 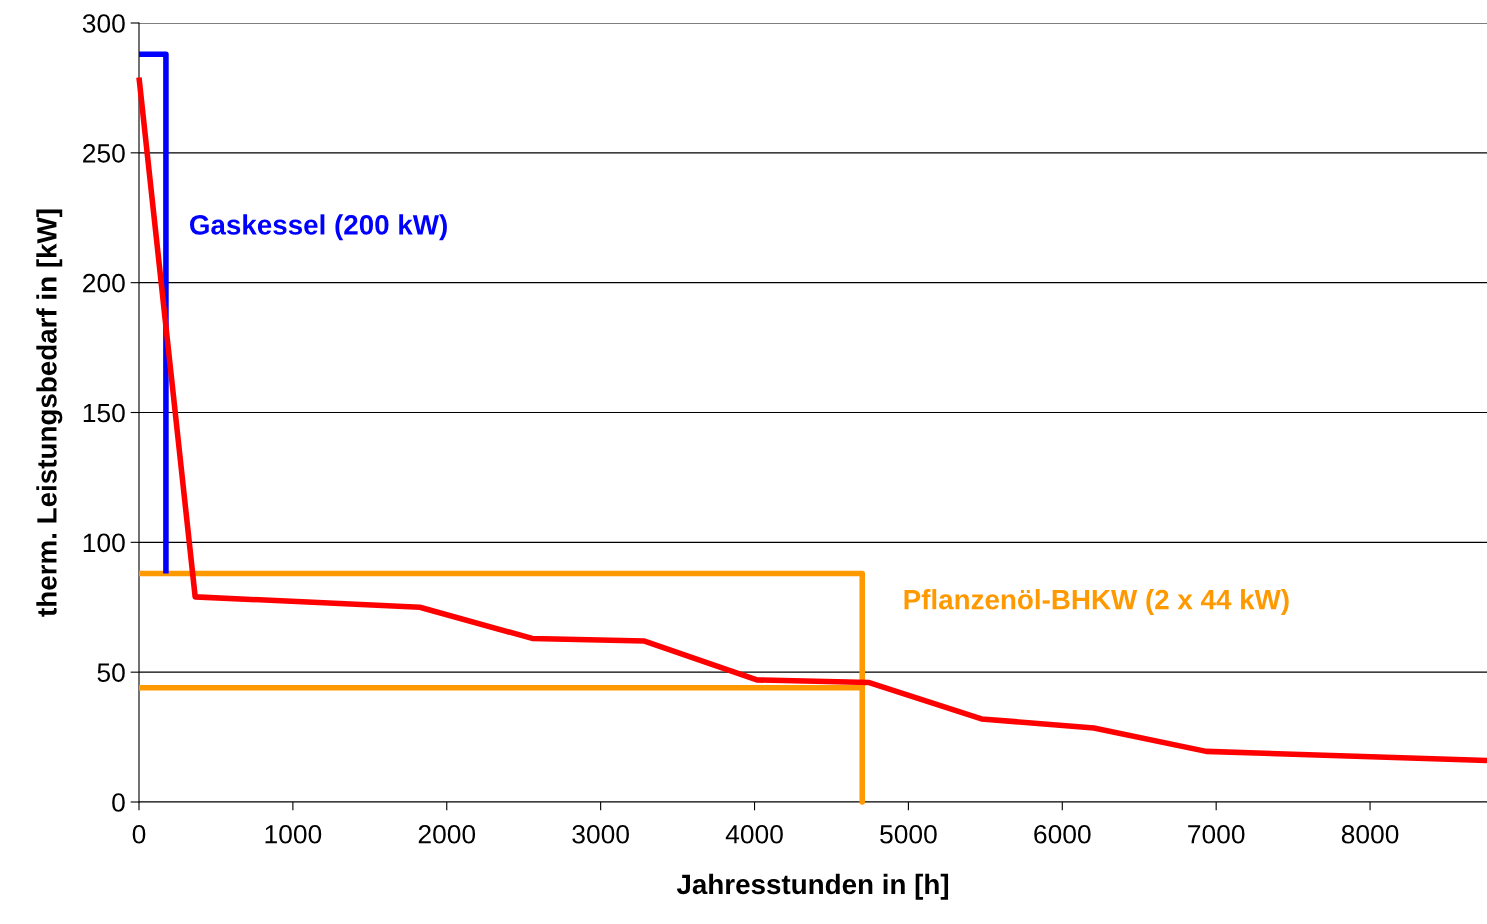 What do you see at coordinates (908, 834) in the screenshot?
I see `x-tick-label: 5000` at bounding box center [908, 834].